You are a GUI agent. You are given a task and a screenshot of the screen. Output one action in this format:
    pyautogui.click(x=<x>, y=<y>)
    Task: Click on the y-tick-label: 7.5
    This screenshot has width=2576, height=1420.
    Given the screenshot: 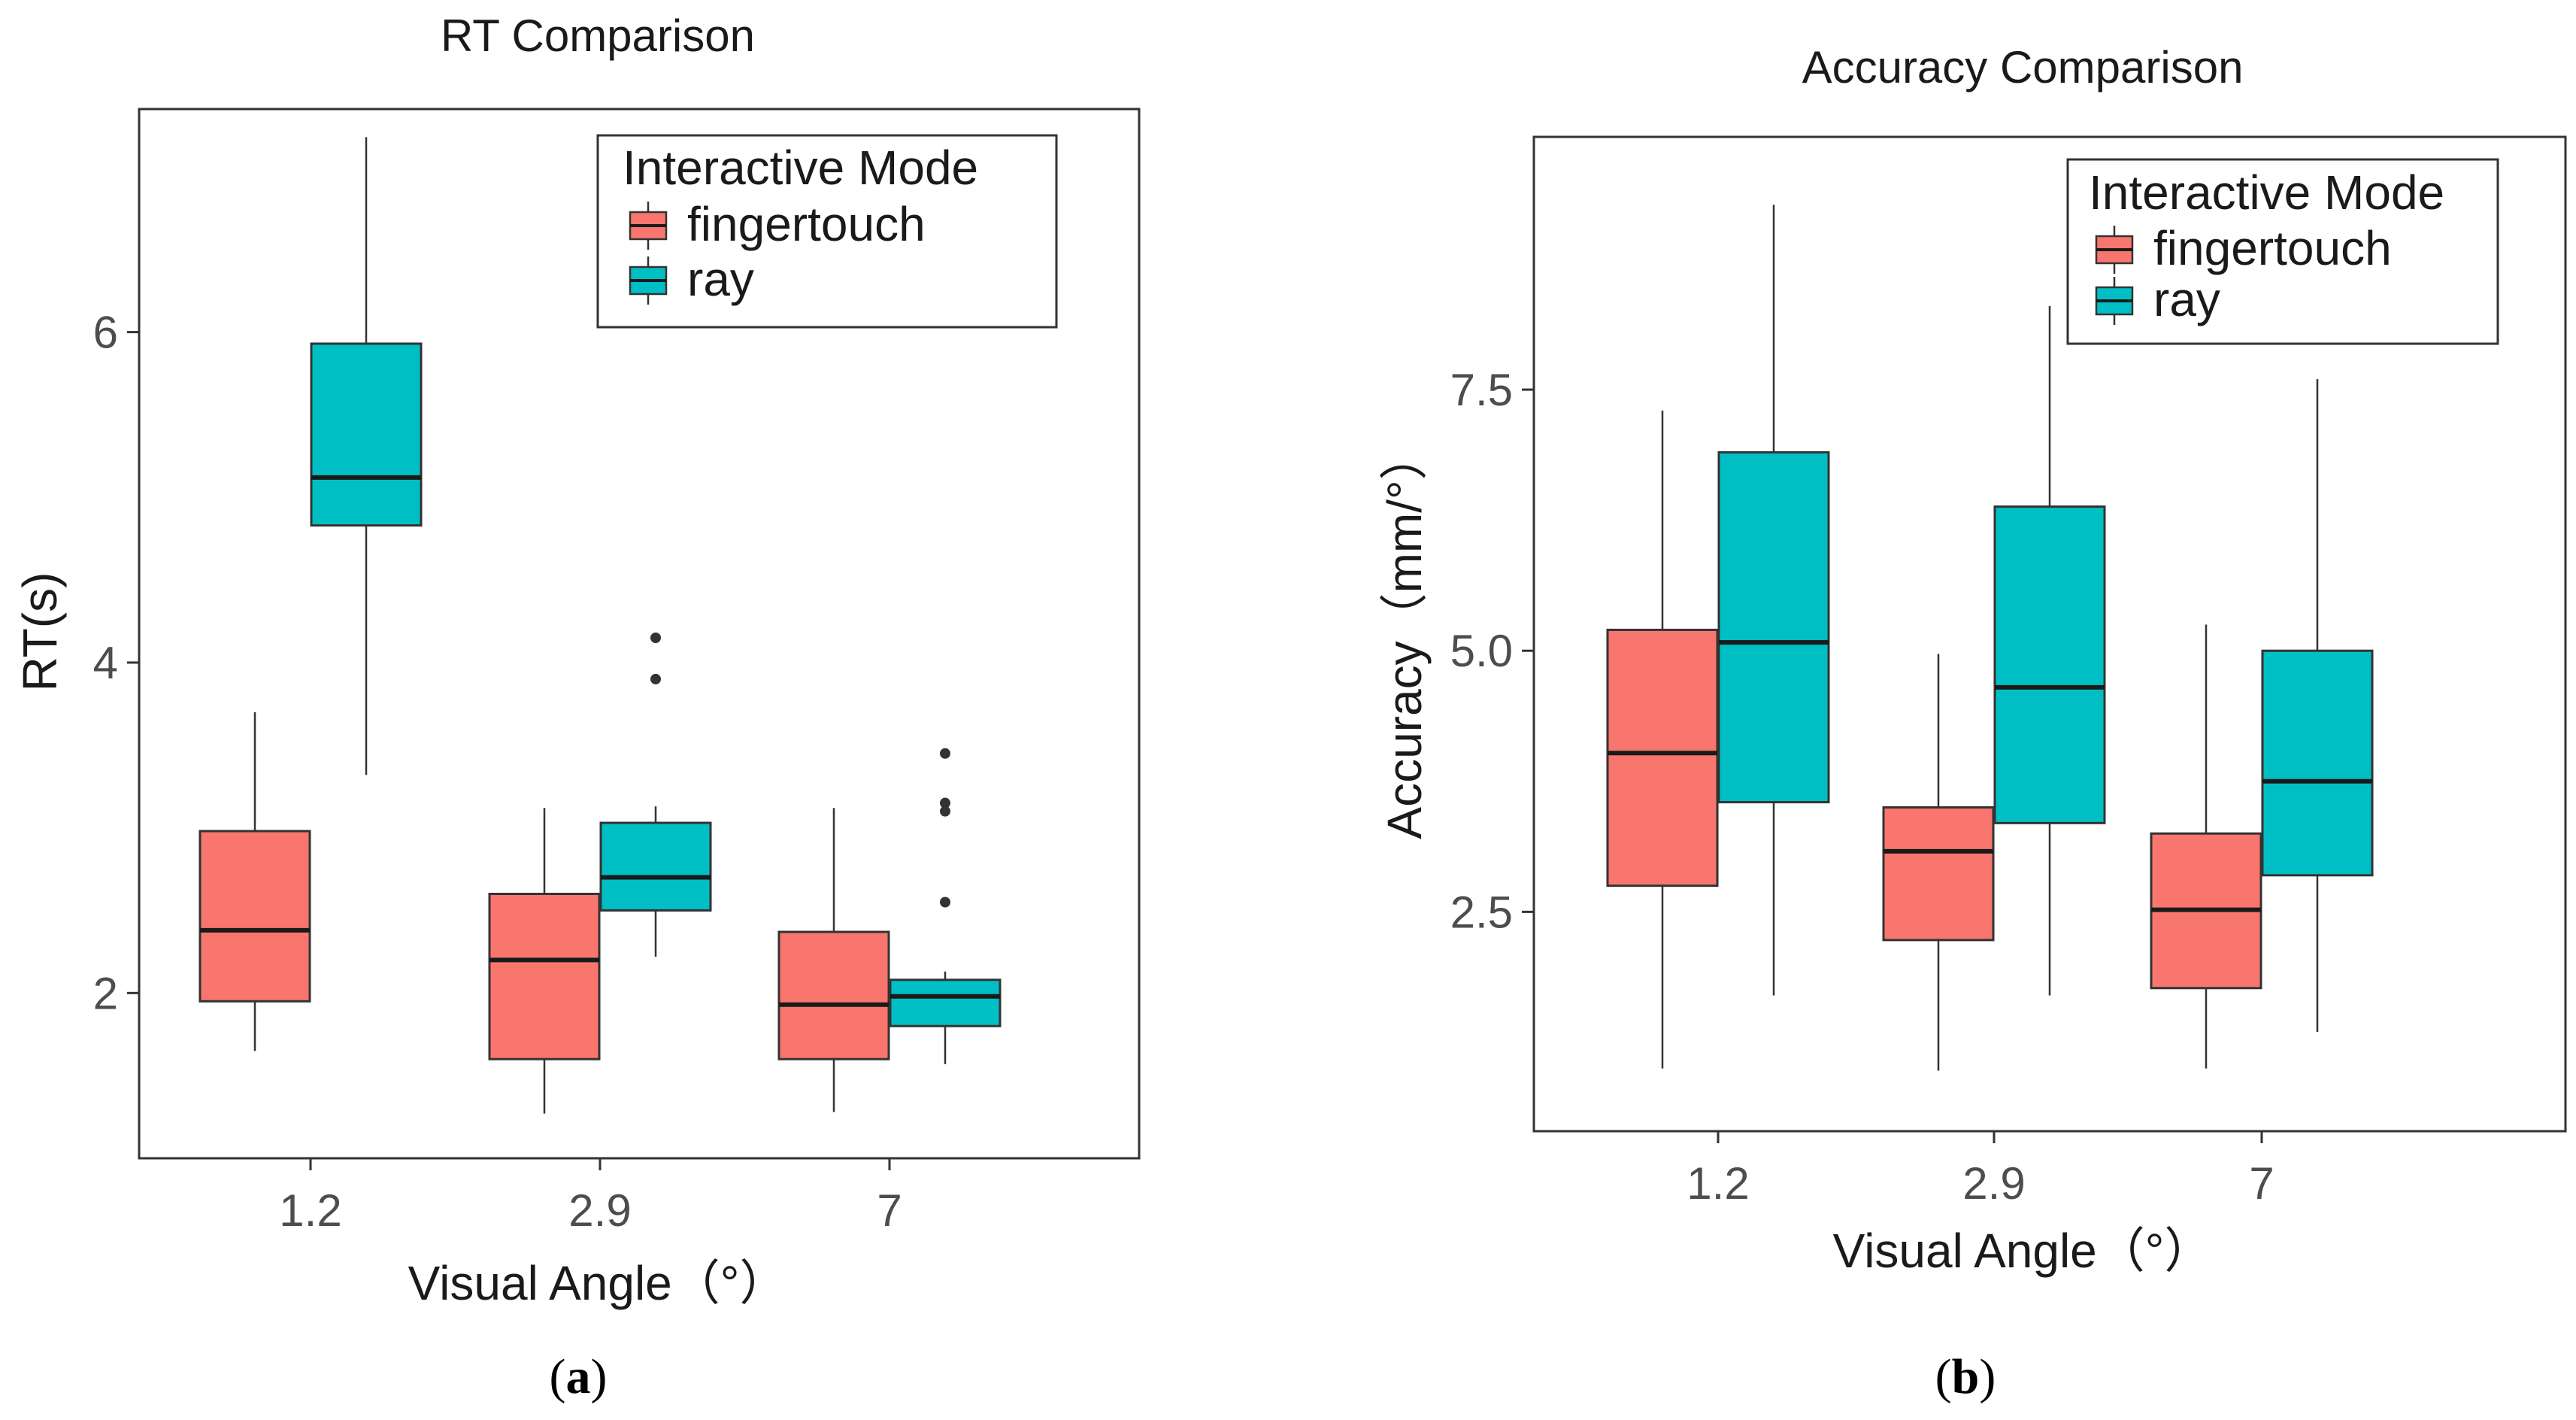 What is the action you would take?
    pyautogui.click(x=1481, y=390)
    